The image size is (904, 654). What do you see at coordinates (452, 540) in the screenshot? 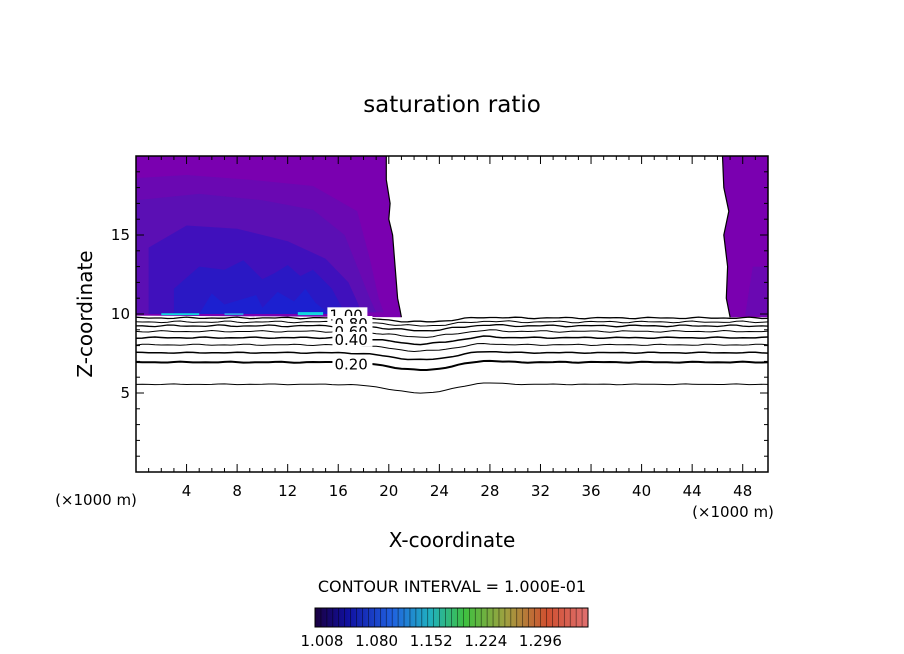
I see `x-axis-label: X-coordinate` at bounding box center [452, 540].